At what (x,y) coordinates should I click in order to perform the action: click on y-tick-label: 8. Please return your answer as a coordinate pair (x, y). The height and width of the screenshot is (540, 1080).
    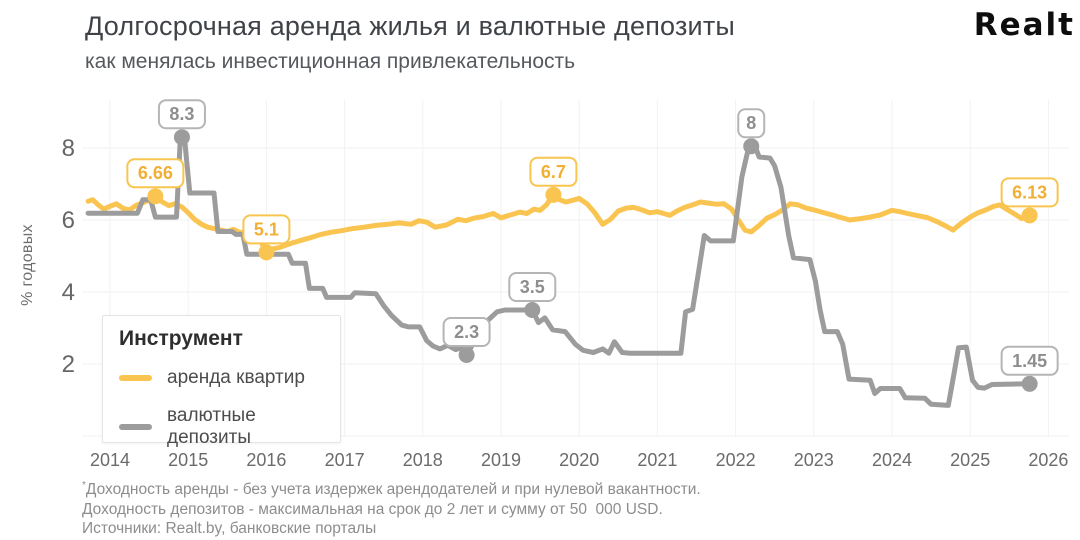
    Looking at the image, I should click on (68, 148).